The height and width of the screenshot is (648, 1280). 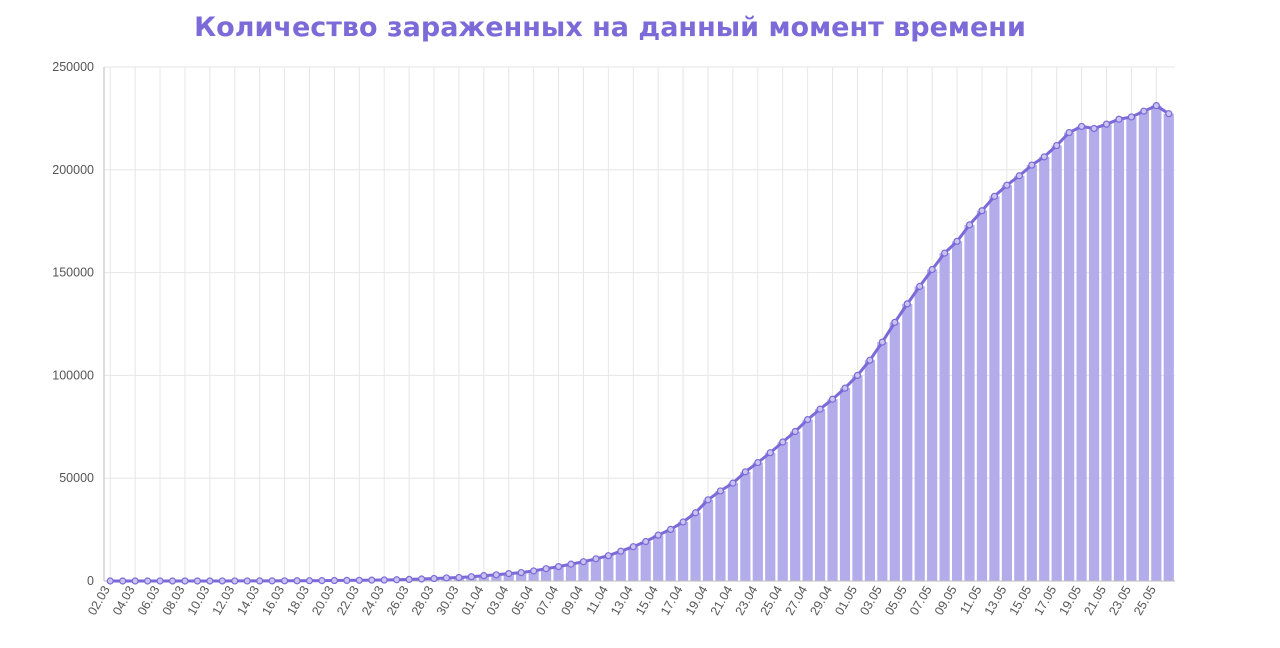 I want to click on x-tick-label: 16.03, so click(x=273, y=600).